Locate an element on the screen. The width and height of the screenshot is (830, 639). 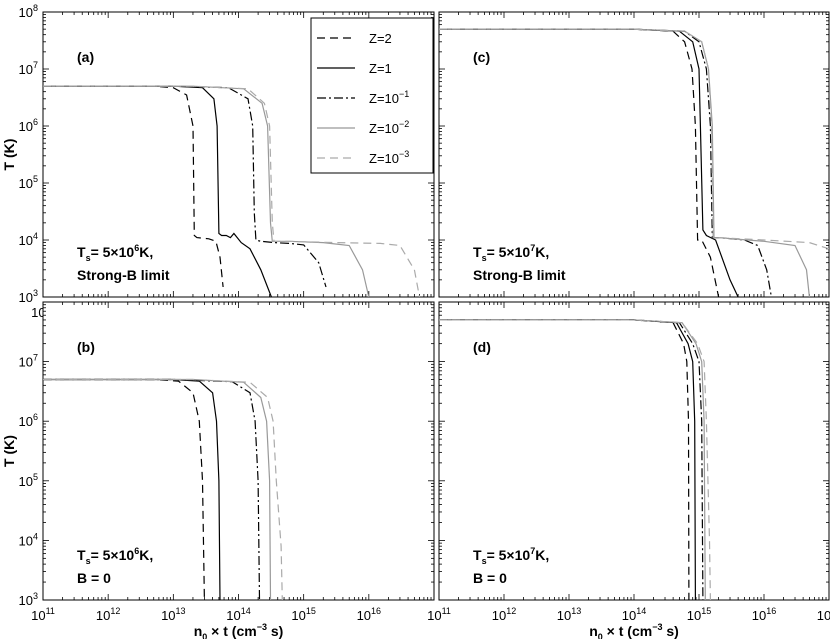
legend-label: Z=10−3 is located at coordinates (389, 157).